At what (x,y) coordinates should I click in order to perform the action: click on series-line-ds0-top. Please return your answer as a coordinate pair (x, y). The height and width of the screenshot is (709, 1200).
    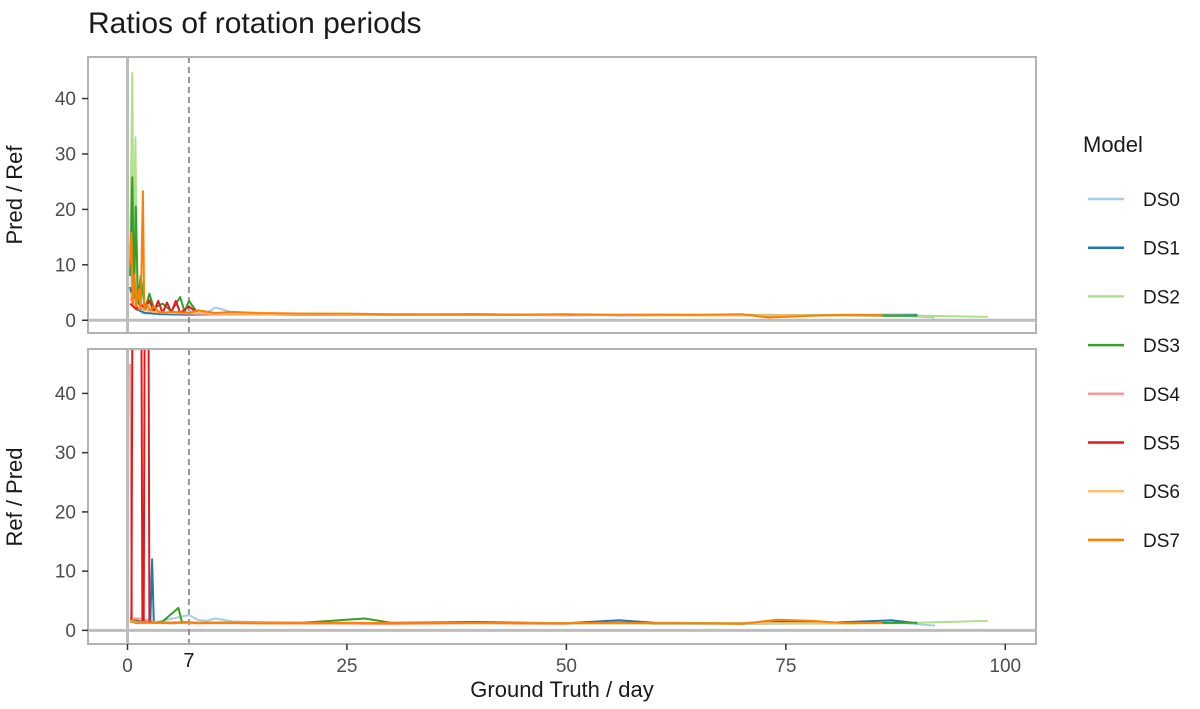
    Looking at the image, I should click on (532, 280).